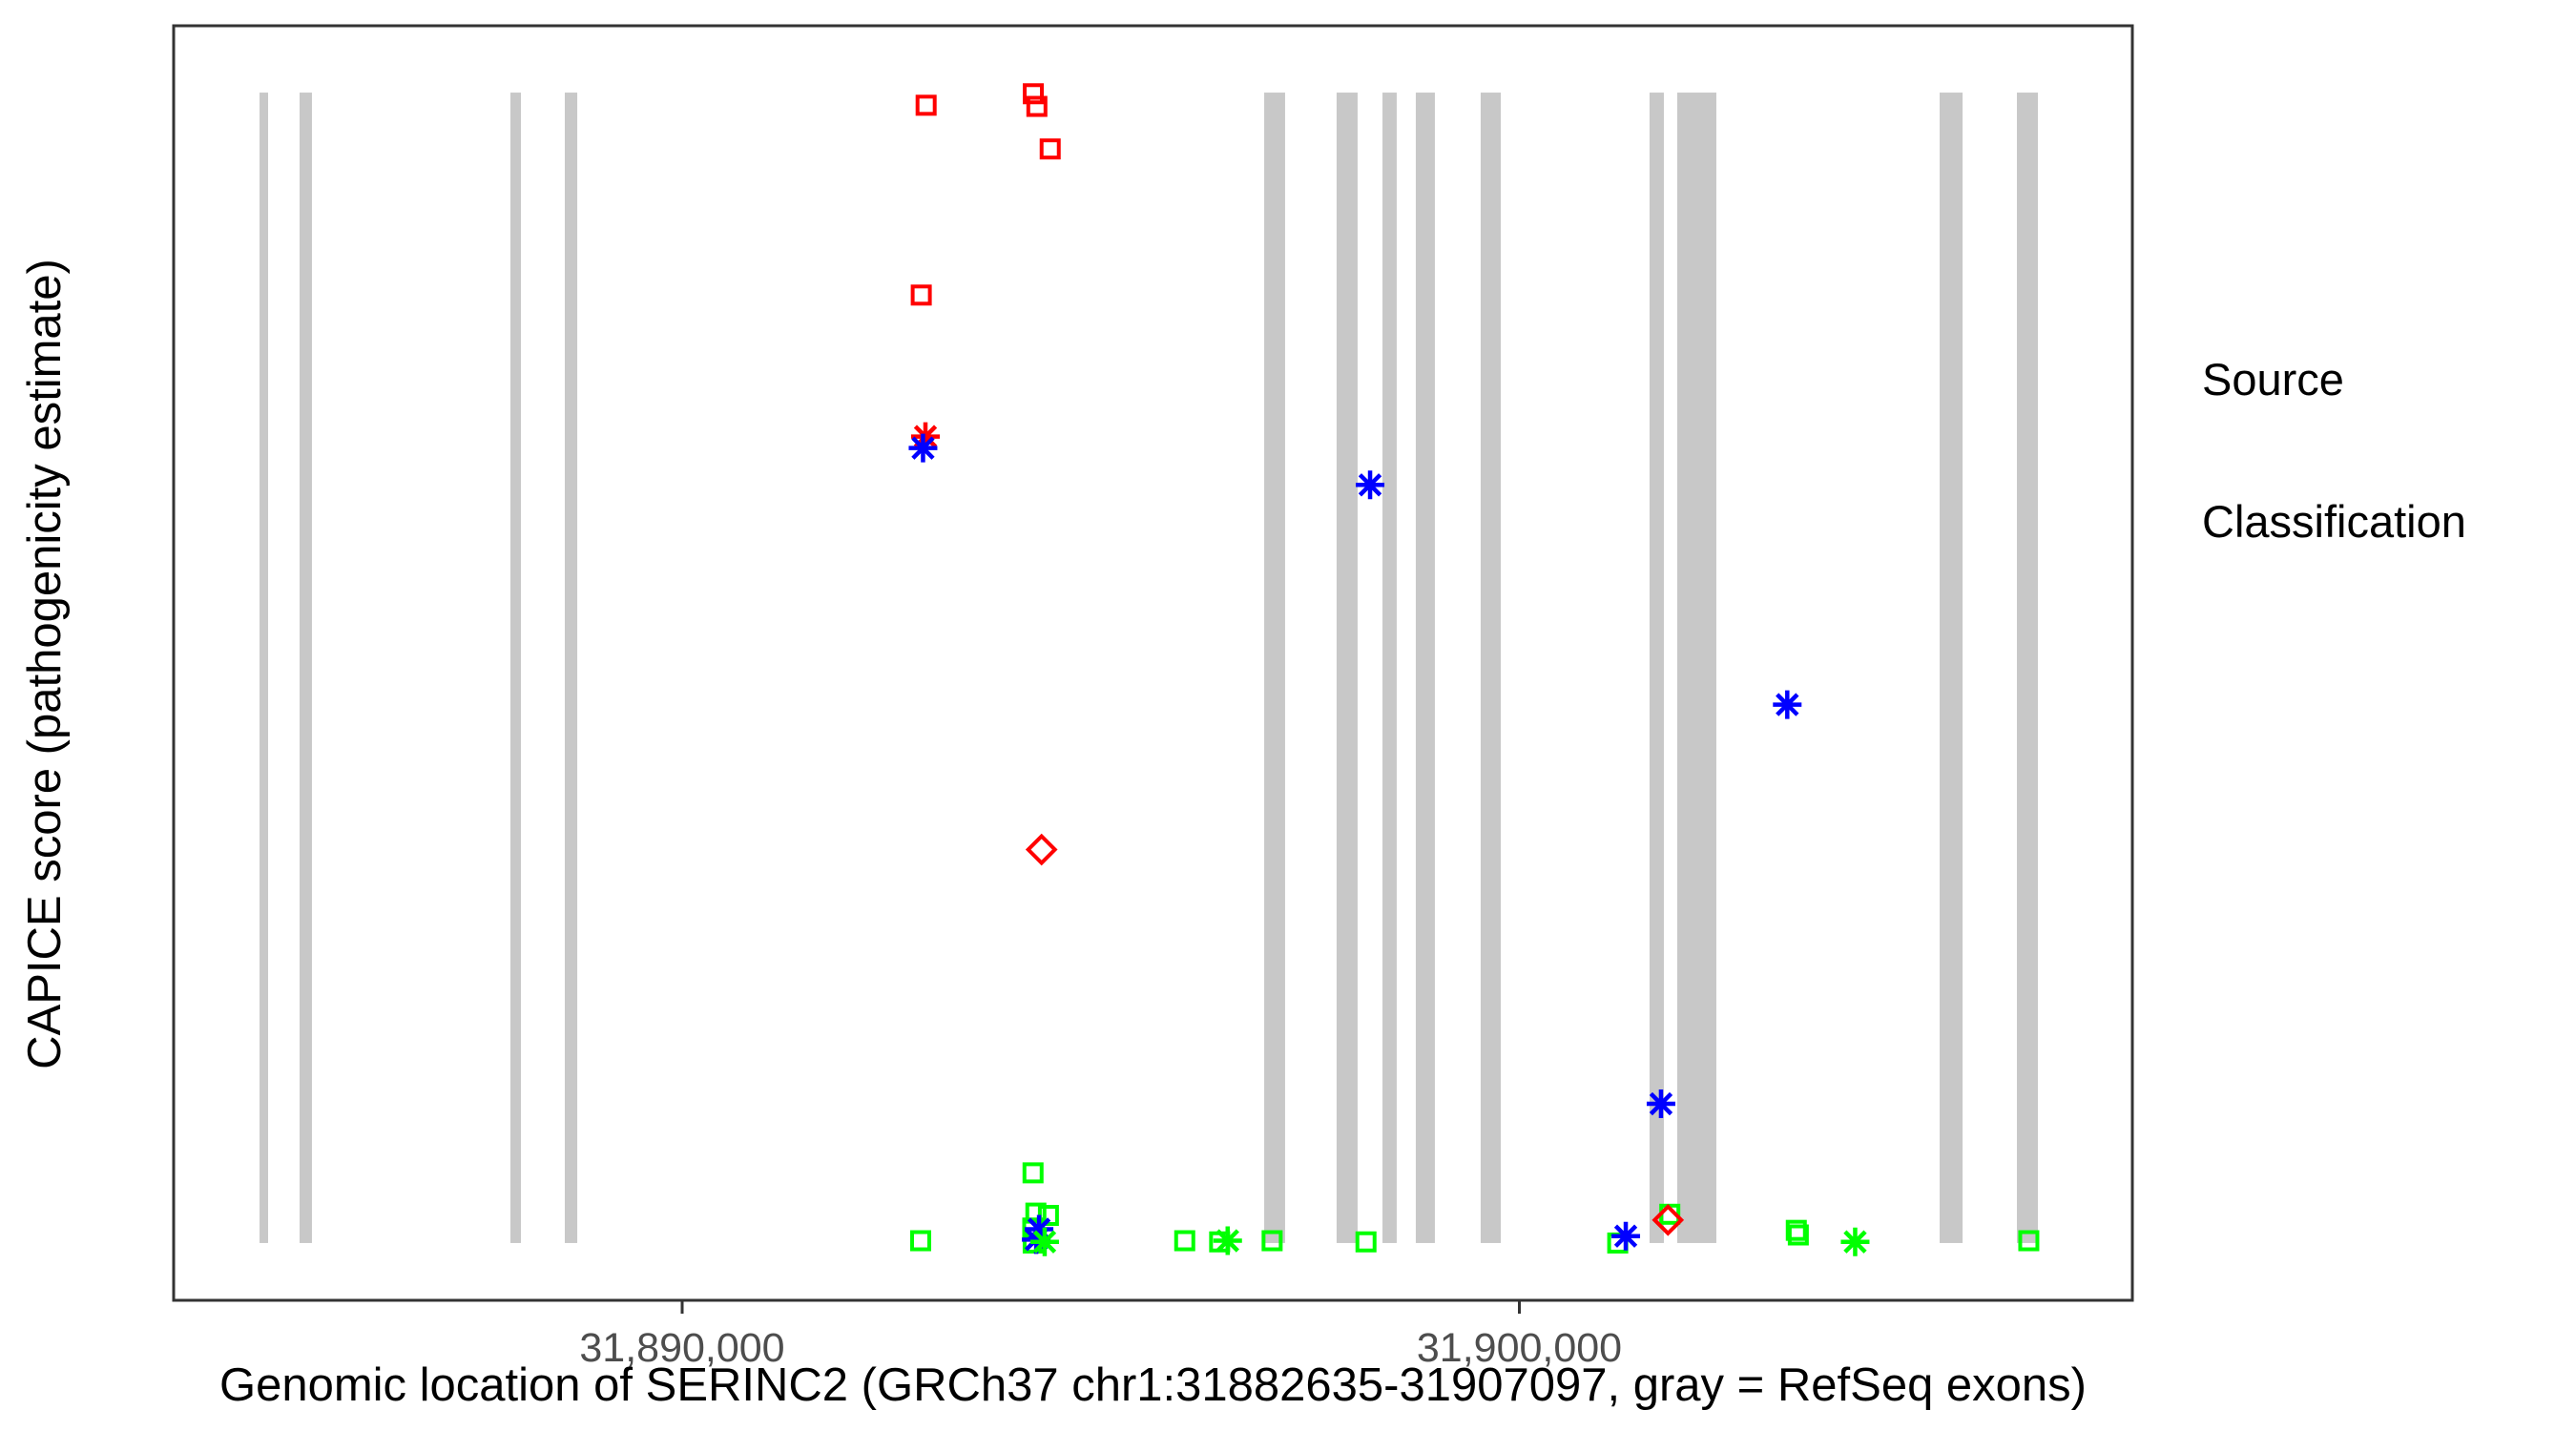 This screenshot has width=2576, height=1431. Describe the element at coordinates (2334, 521) in the screenshot. I see `legend-classification-title: Classification` at that location.